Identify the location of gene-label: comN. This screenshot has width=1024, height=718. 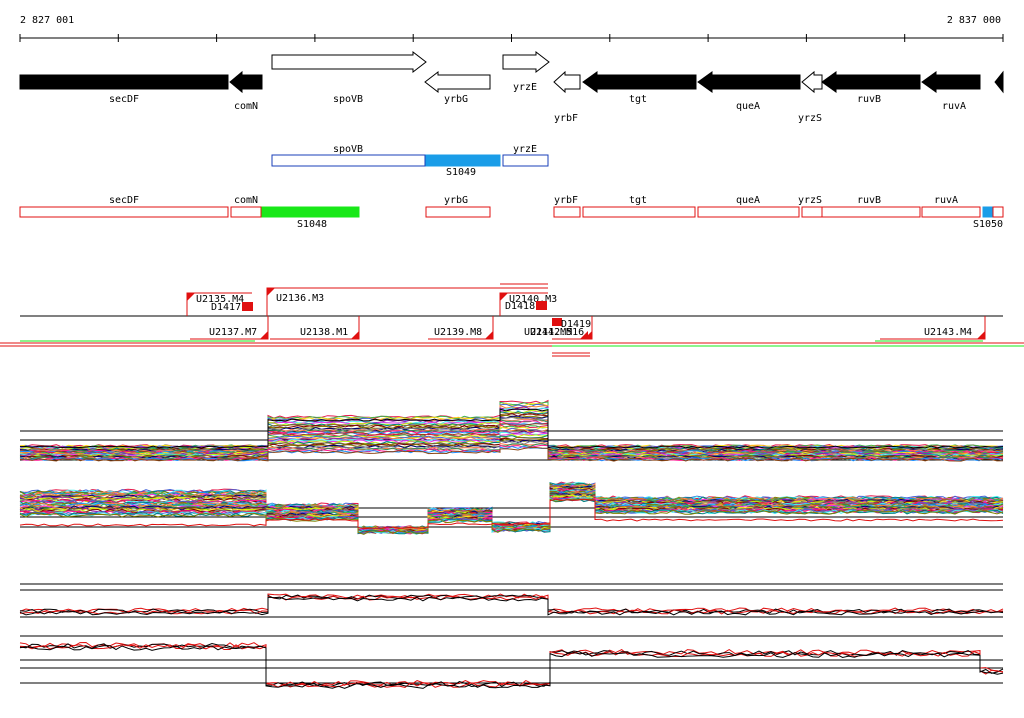
(246, 106).